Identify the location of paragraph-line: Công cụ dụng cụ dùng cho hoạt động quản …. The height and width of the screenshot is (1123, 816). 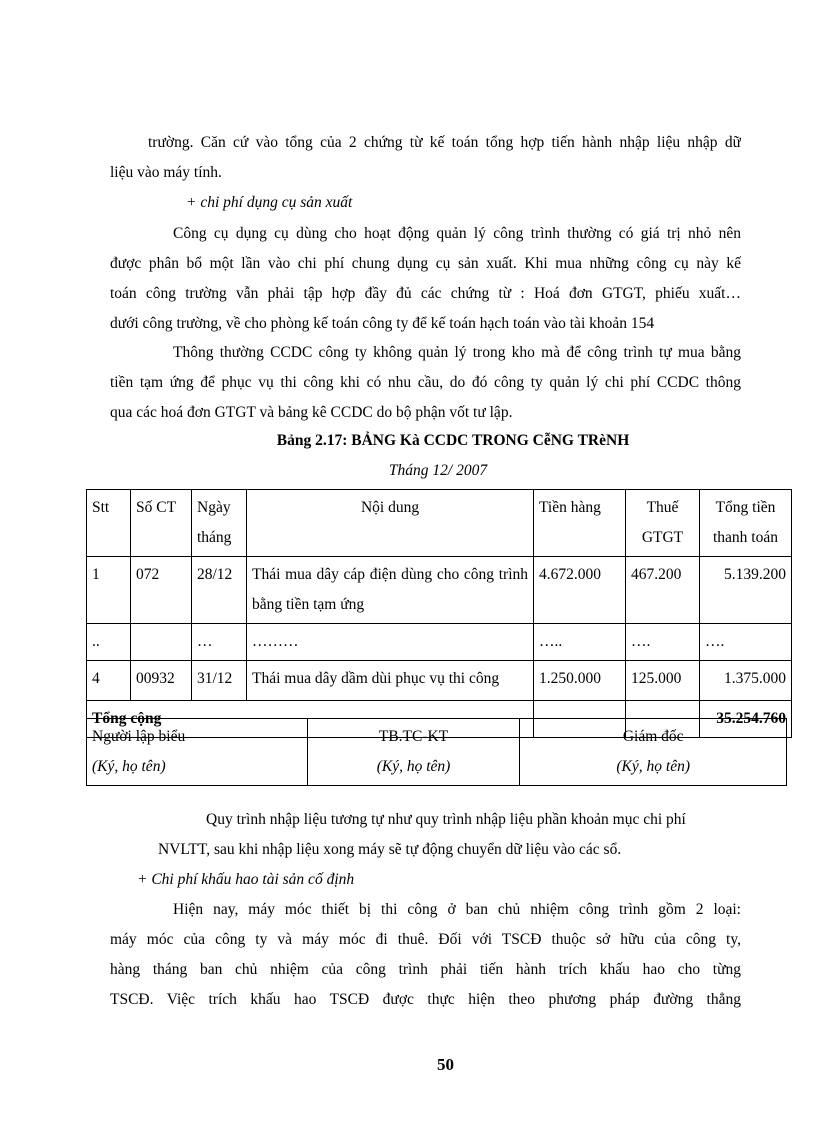
(457, 233).